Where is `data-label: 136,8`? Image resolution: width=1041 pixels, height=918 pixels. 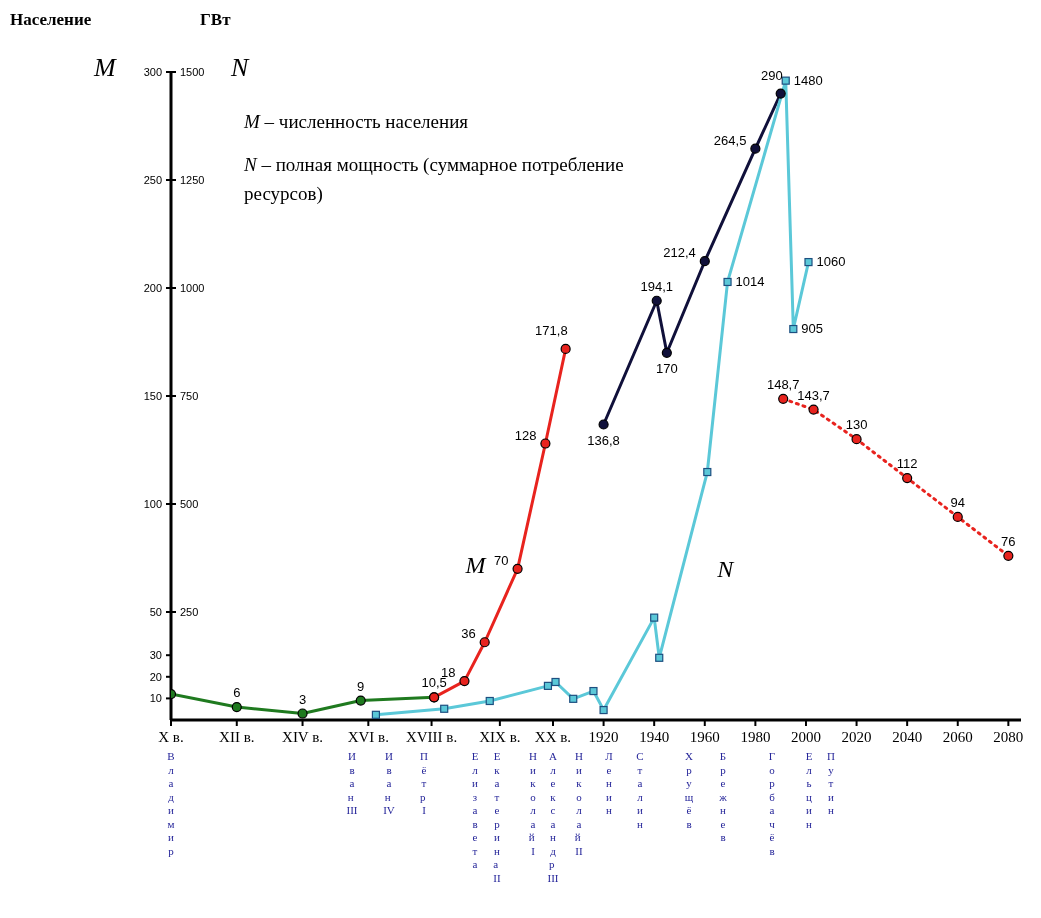 data-label: 136,8 is located at coordinates (603, 440).